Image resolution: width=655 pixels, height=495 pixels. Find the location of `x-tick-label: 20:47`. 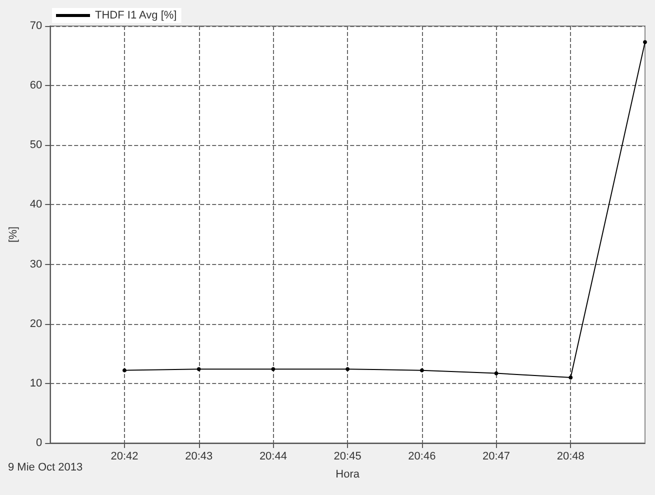

x-tick-label: 20:47 is located at coordinates (496, 456).